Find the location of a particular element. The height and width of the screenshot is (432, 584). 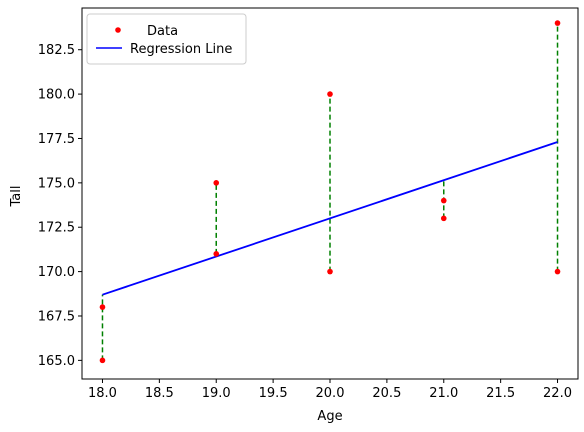

x-tick-label: 19.5 is located at coordinates (273, 393).